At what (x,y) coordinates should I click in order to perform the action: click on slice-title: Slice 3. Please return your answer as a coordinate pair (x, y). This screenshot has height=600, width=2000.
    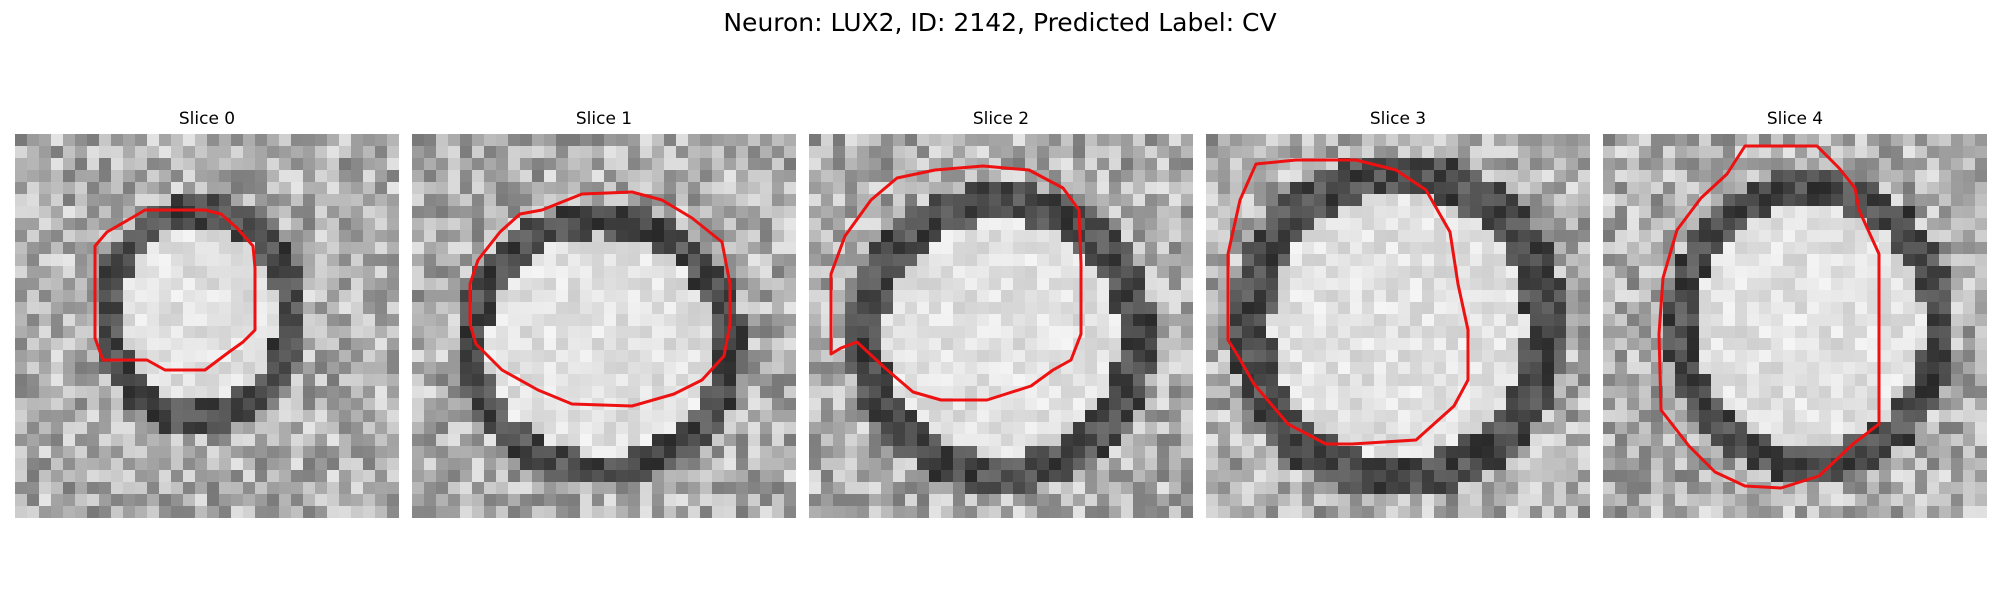
    Looking at the image, I should click on (1398, 119).